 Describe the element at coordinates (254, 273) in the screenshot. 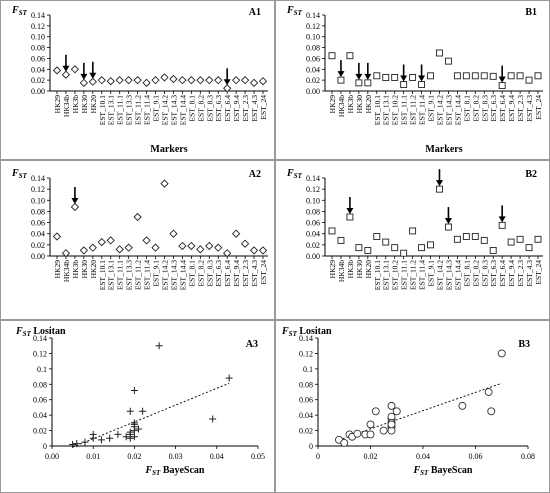

I see `x-tick-label: EST_4.3` at that location.